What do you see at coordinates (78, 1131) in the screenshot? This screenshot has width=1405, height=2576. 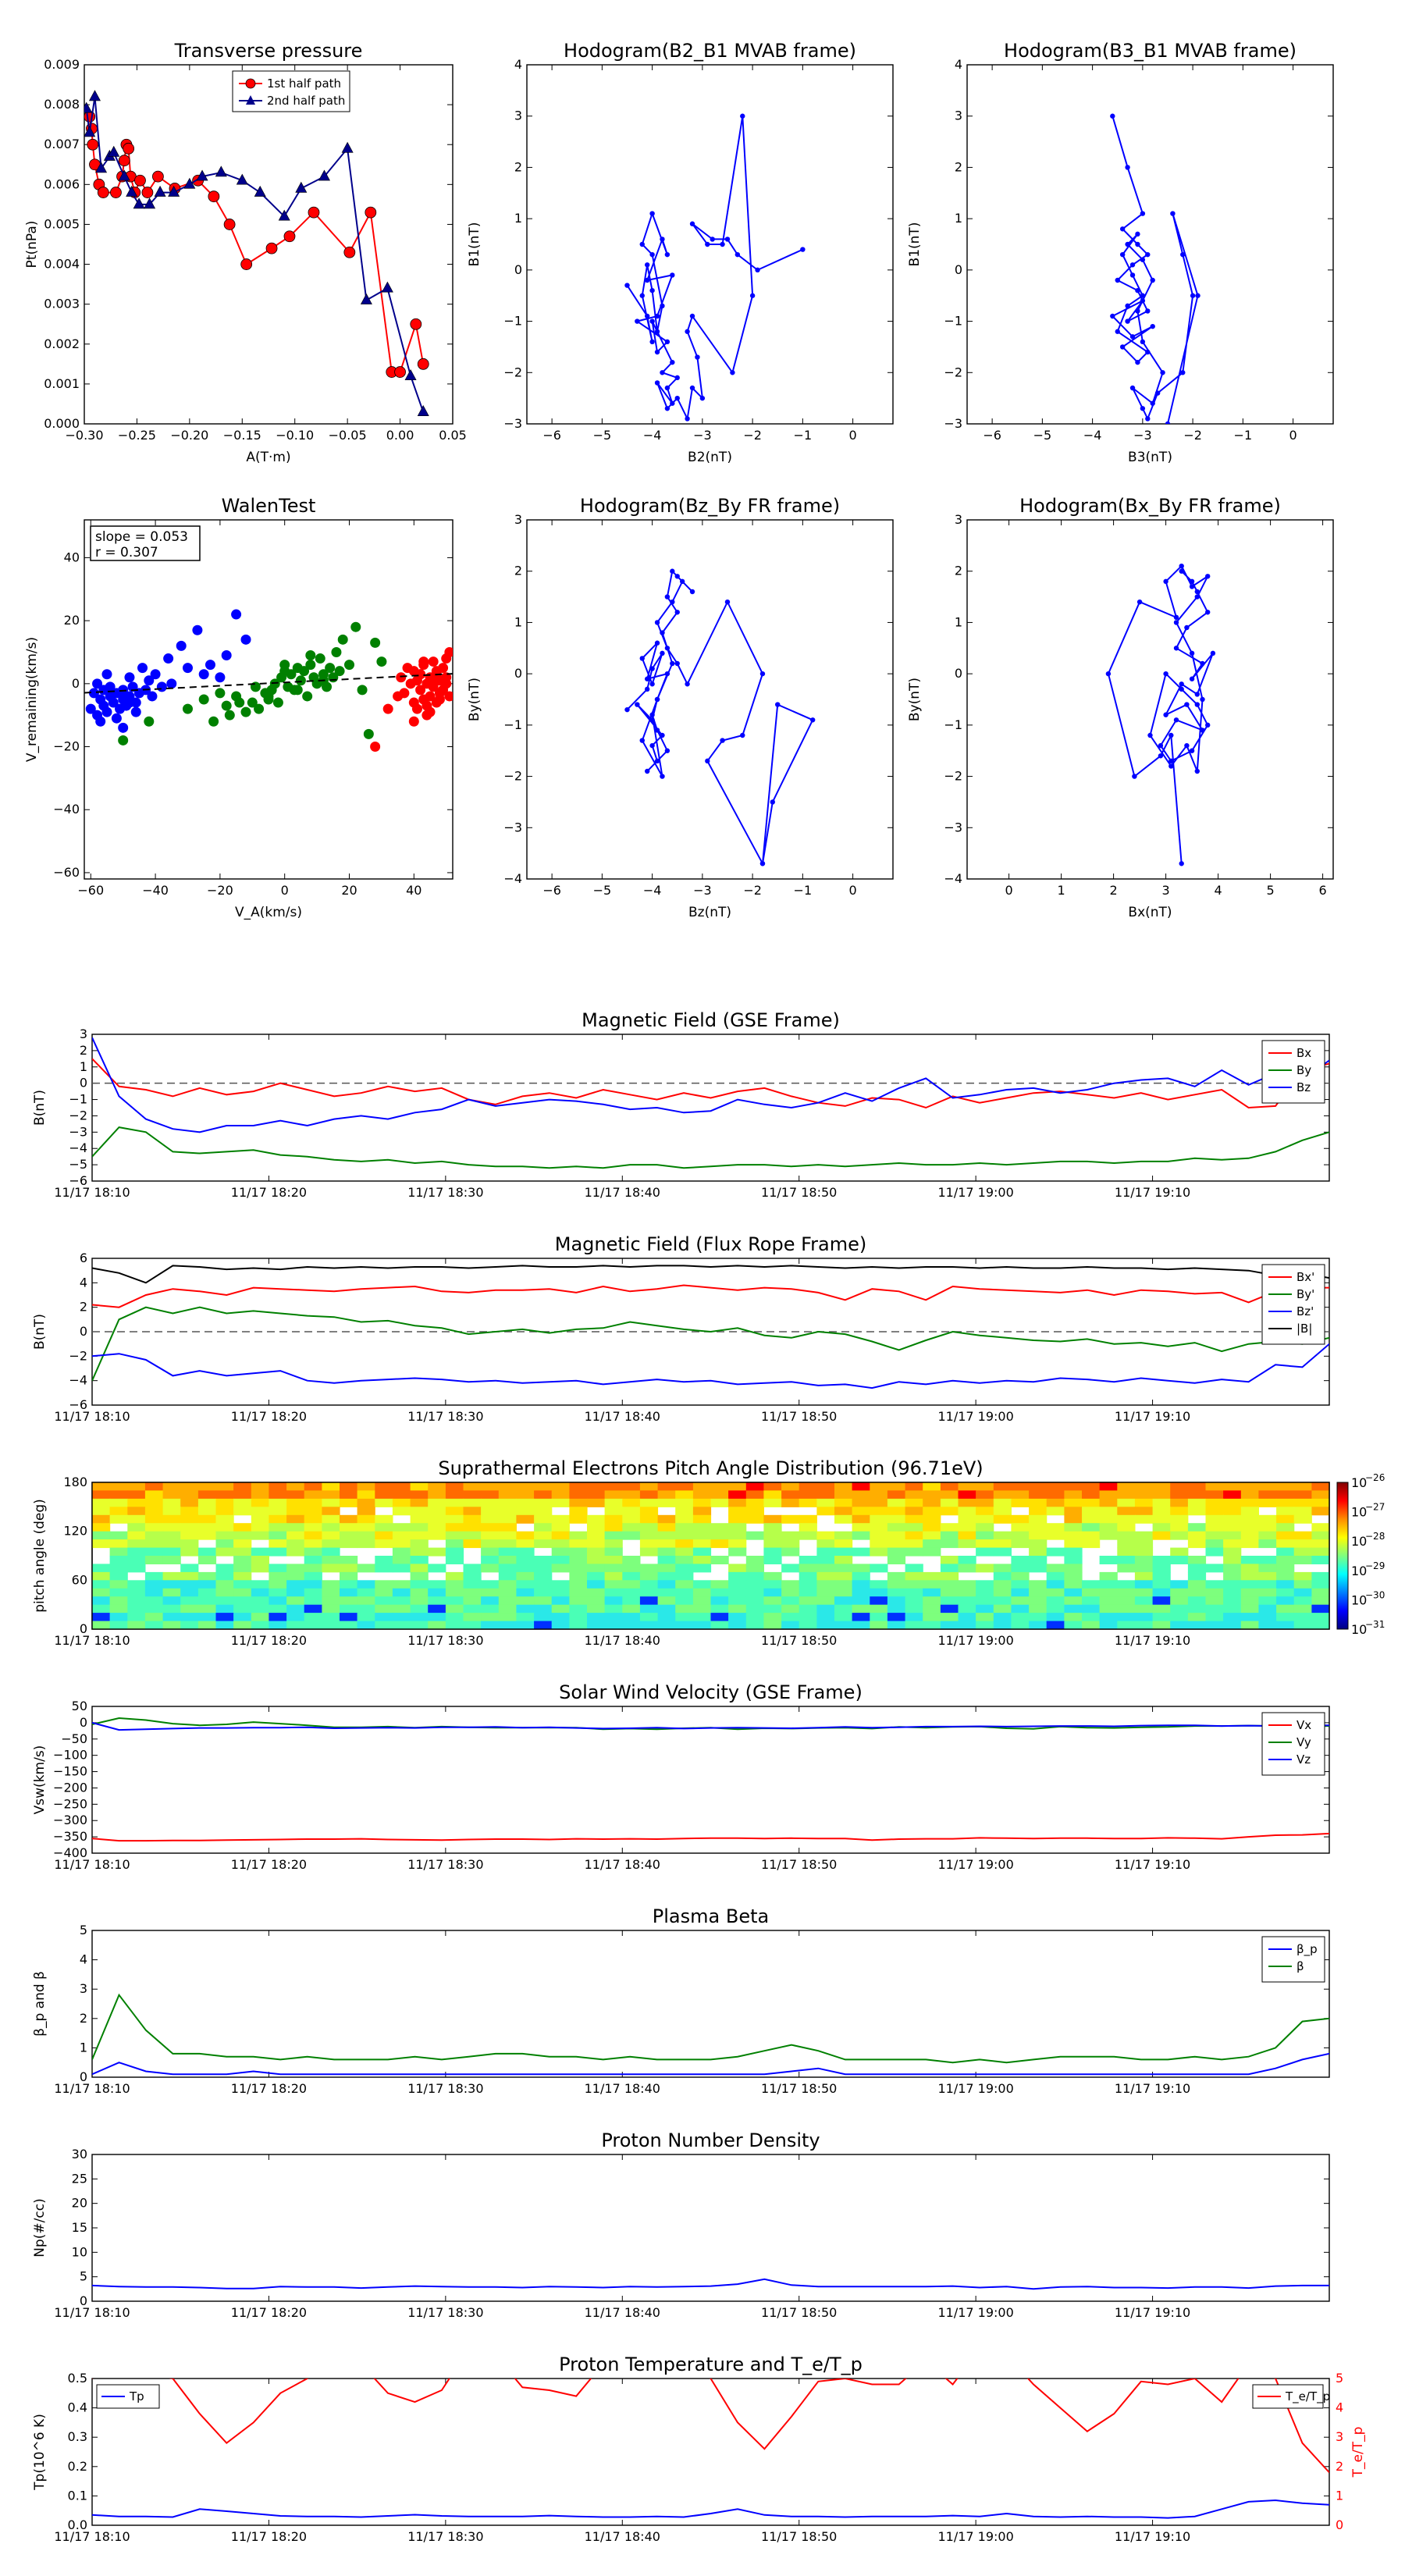 I see `y-tick-label: −3` at bounding box center [78, 1131].